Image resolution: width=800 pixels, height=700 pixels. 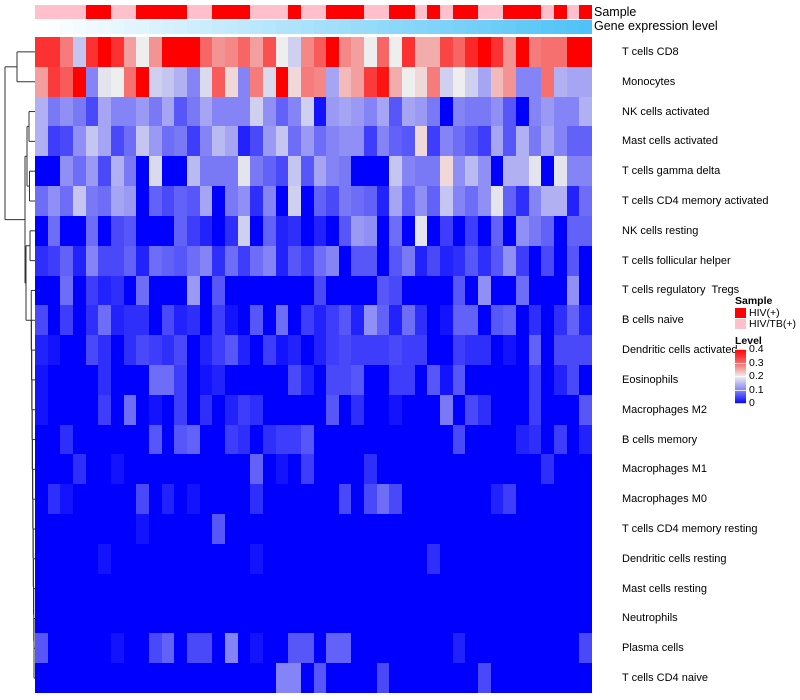 What do you see at coordinates (653, 648) in the screenshot?
I see `row-label: Plasma cells` at bounding box center [653, 648].